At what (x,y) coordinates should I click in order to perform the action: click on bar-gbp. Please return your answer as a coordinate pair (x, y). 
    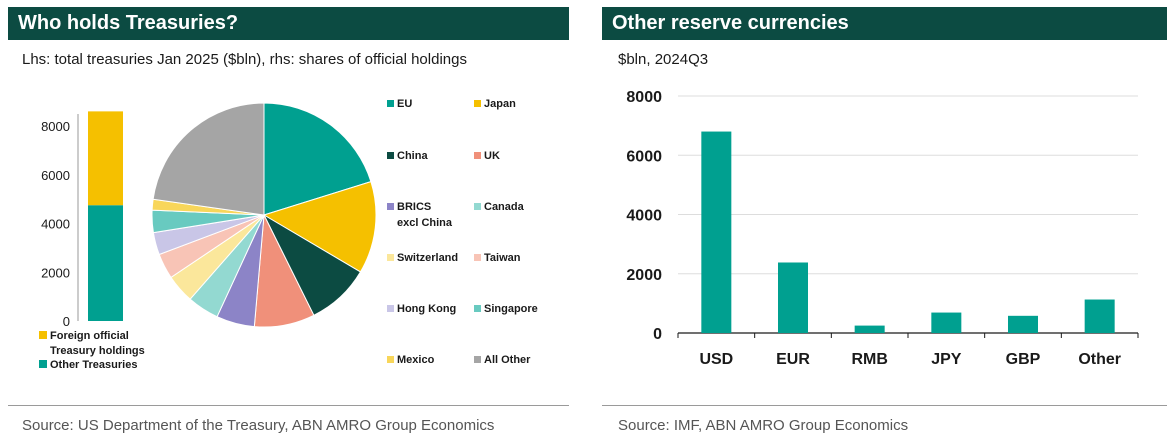
    Looking at the image, I should click on (1023, 324).